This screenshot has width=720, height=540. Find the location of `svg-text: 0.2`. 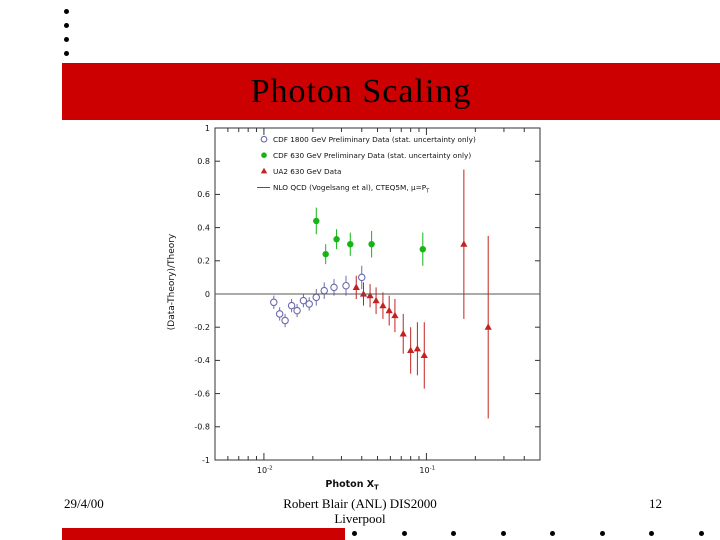

svg-text: 0.2 is located at coordinates (203, 261).